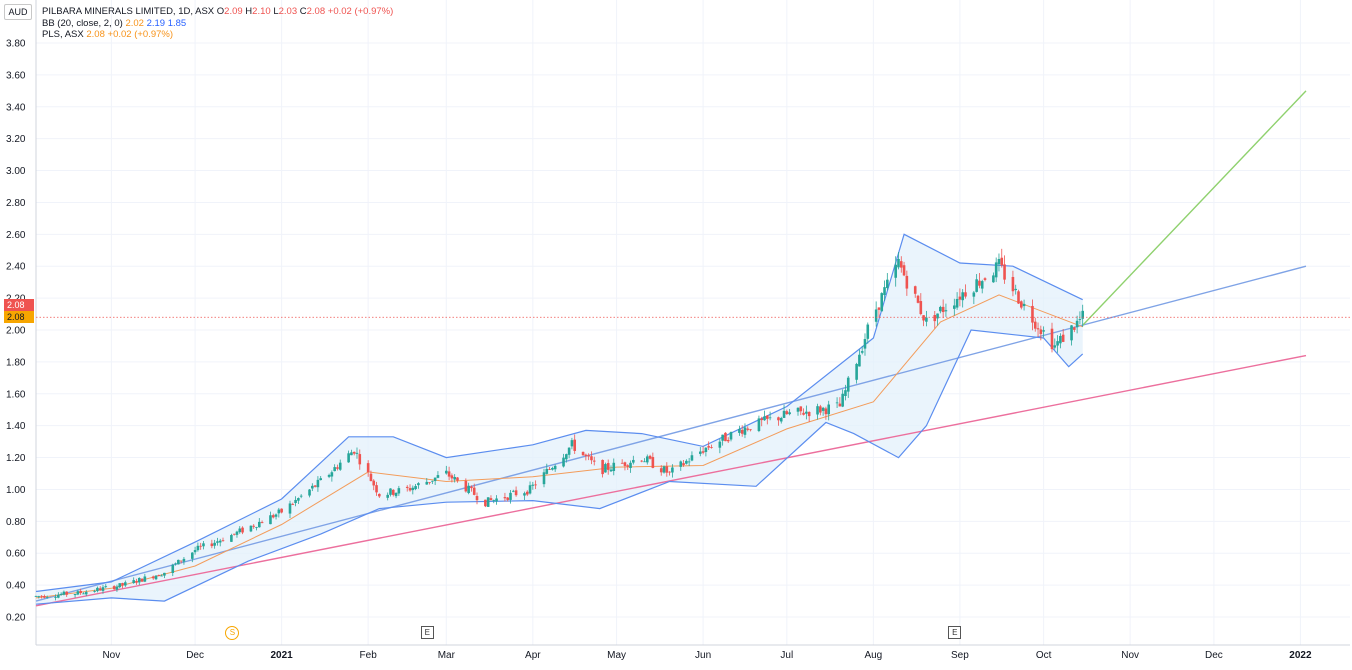 The image size is (1352, 670). I want to click on split-marker: S, so click(232, 633).